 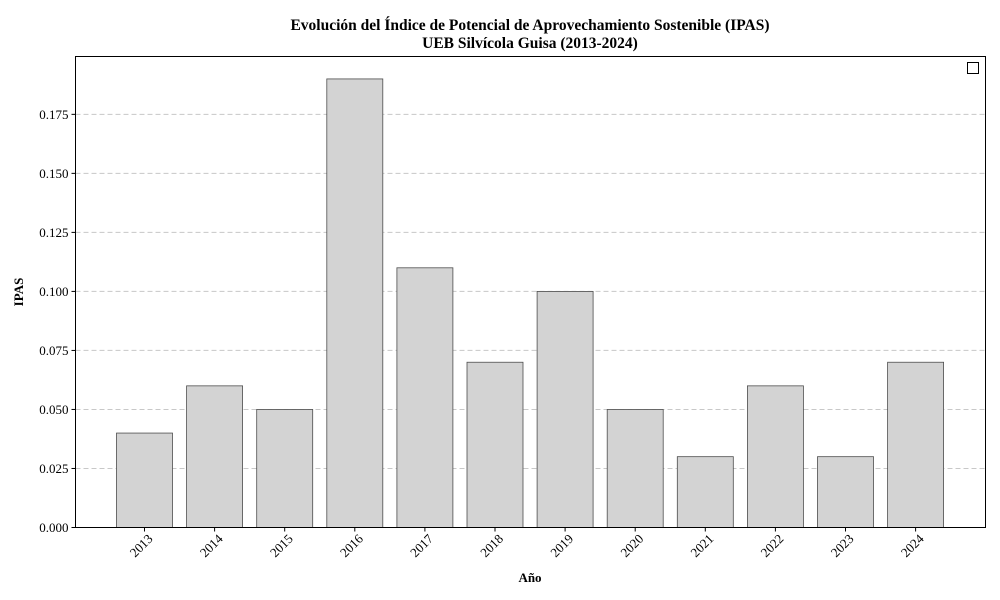 I want to click on x-tick-label: 2018, so click(x=491, y=545).